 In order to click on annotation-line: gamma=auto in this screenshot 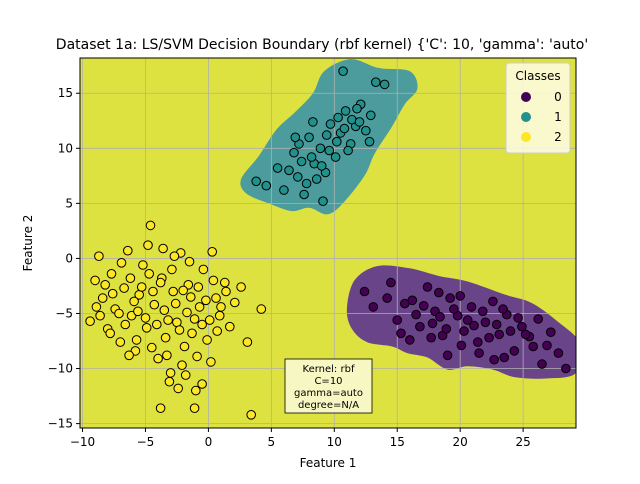, I will do `click(328, 393)`.